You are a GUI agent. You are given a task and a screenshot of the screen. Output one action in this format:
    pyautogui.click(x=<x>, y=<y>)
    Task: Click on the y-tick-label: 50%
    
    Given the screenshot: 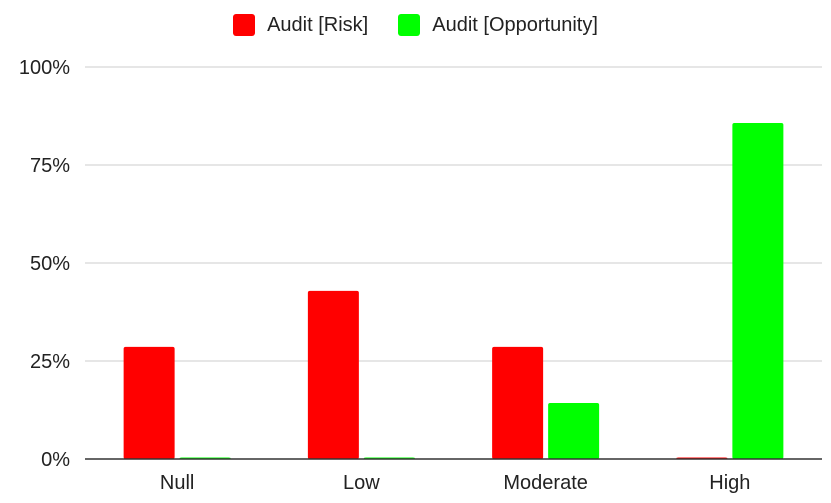 What is the action you would take?
    pyautogui.click(x=50, y=264)
    